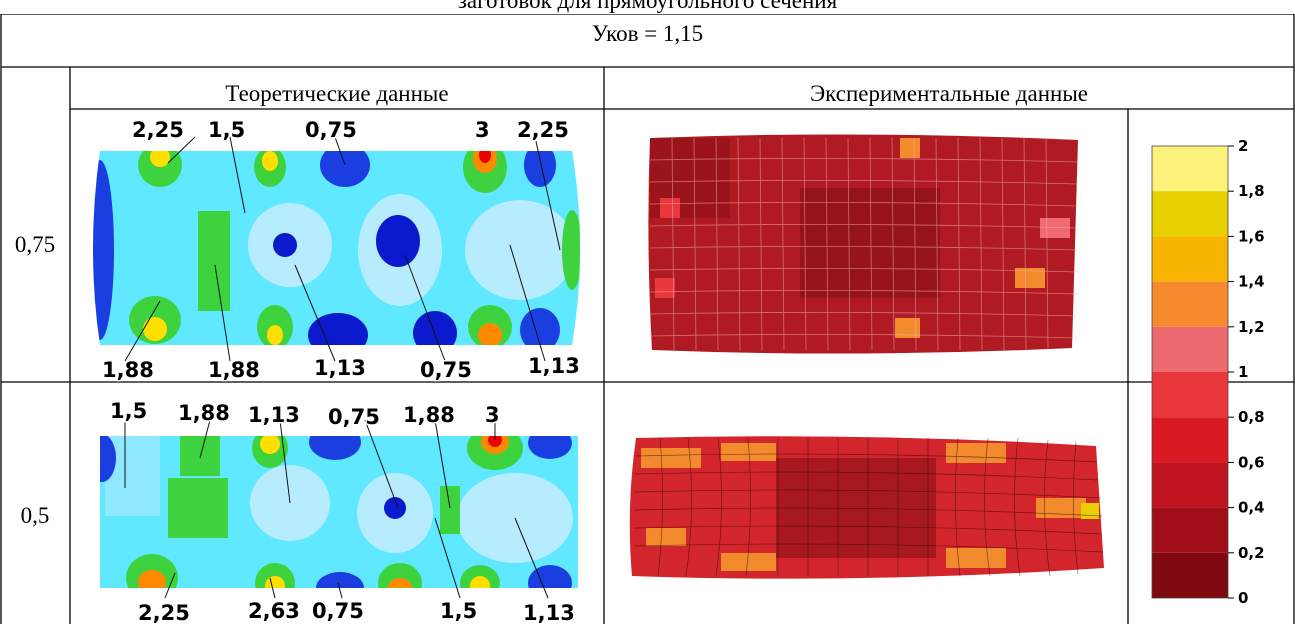  What do you see at coordinates (1251, 236) in the screenshot?
I see `scale-tick-label: 1,6` at bounding box center [1251, 236].